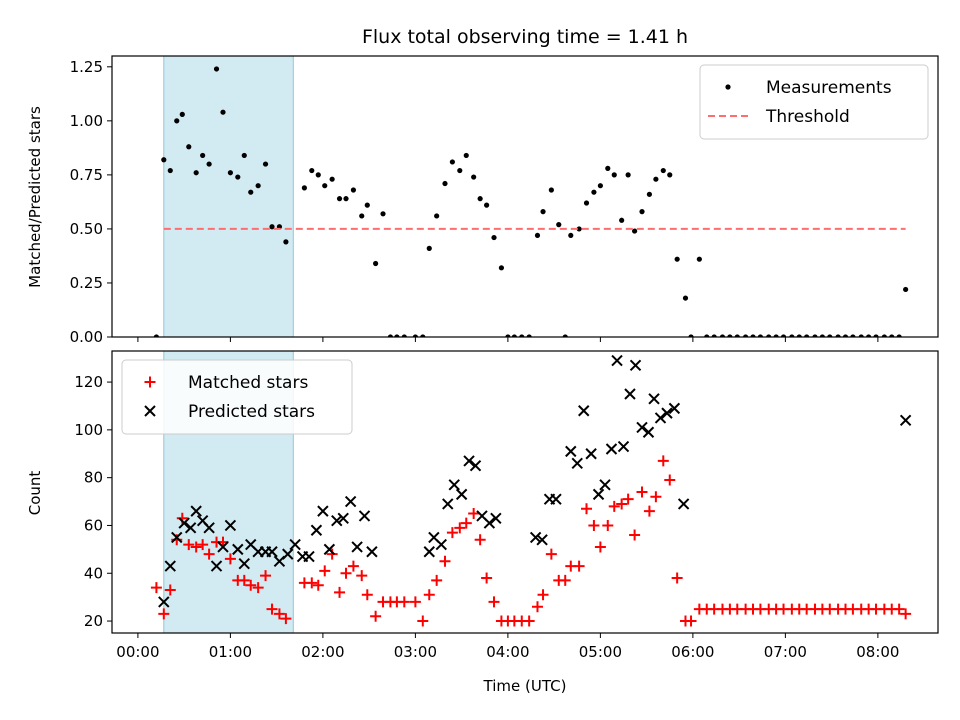 The height and width of the screenshot is (720, 960). Describe the element at coordinates (692, 652) in the screenshot. I see `x-tick-label: 06:00` at that location.